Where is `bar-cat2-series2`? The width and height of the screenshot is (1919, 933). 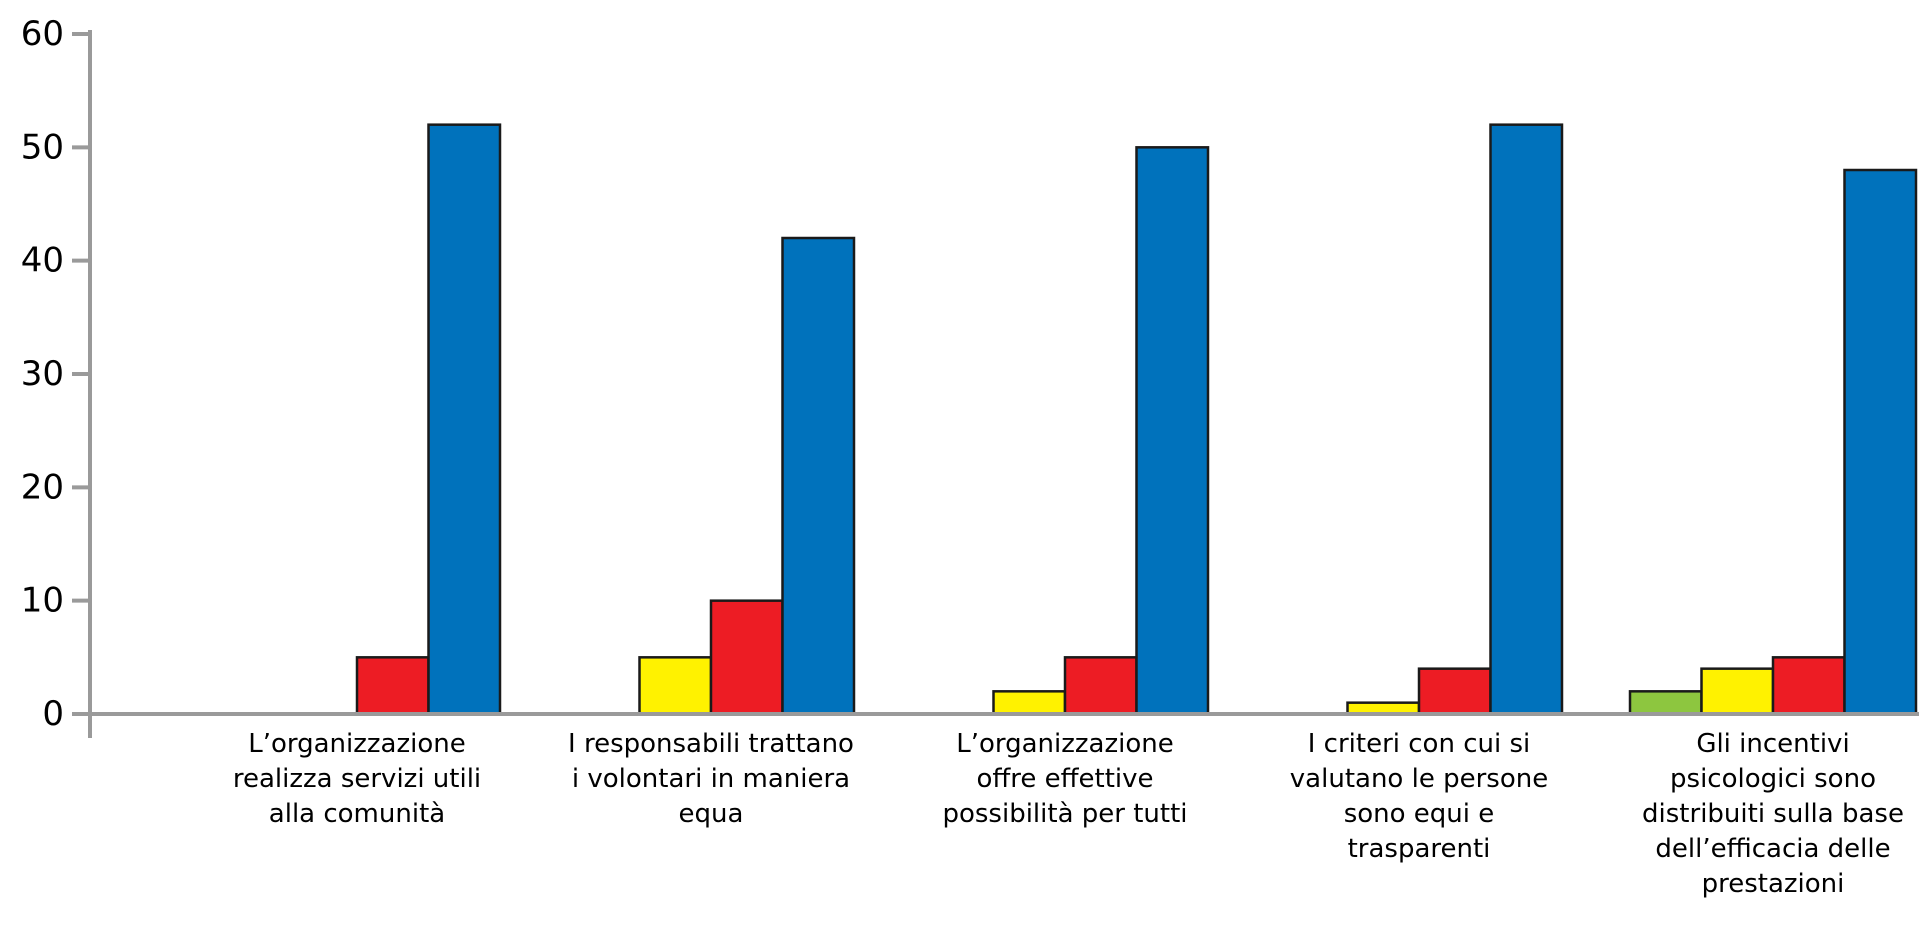 bar-cat2-series2 is located at coordinates (675, 686).